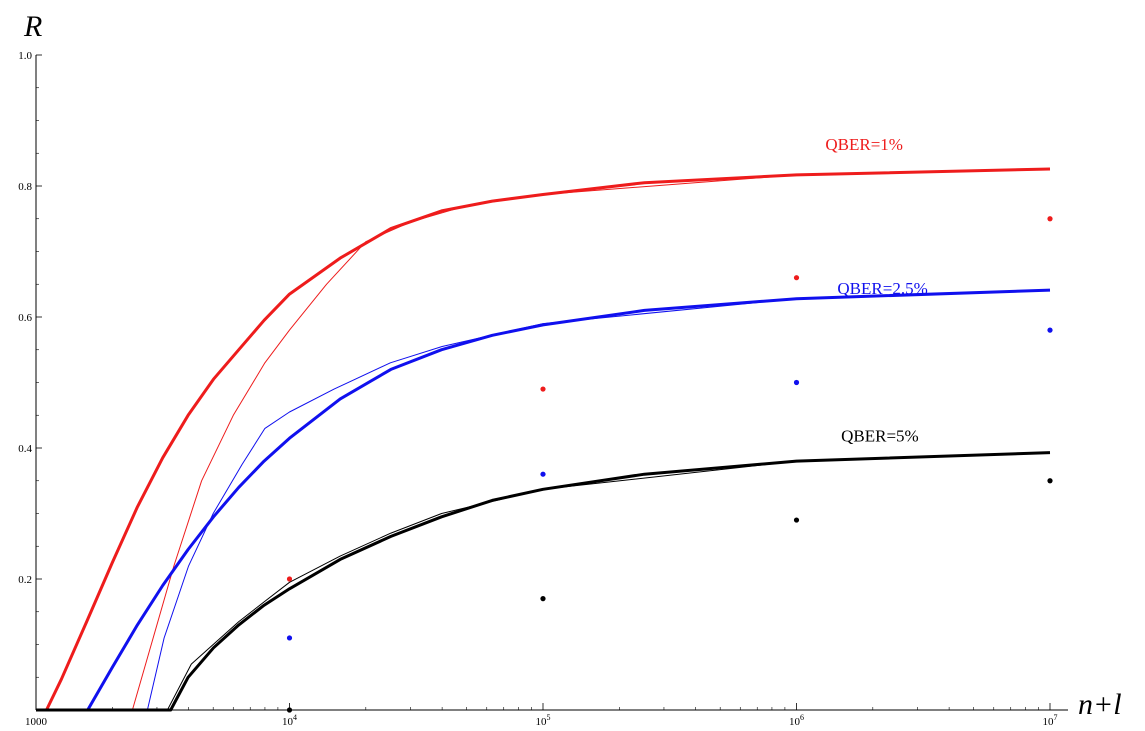  Describe the element at coordinates (882, 288) in the screenshot. I see `series-label: QBER=2.5%` at that location.